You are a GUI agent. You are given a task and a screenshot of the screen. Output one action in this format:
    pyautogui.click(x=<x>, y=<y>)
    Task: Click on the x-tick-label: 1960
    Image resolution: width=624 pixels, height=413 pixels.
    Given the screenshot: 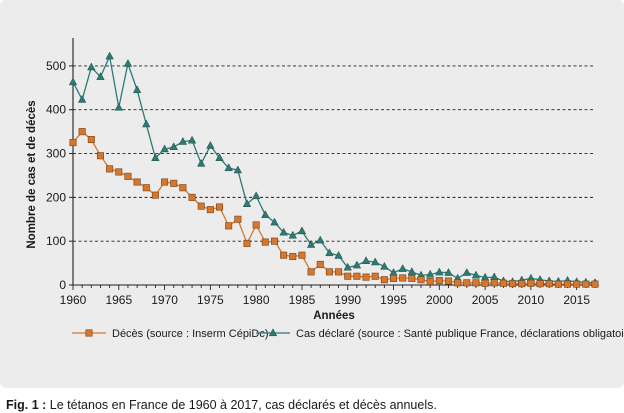 What is the action you would take?
    pyautogui.click(x=73, y=300)
    